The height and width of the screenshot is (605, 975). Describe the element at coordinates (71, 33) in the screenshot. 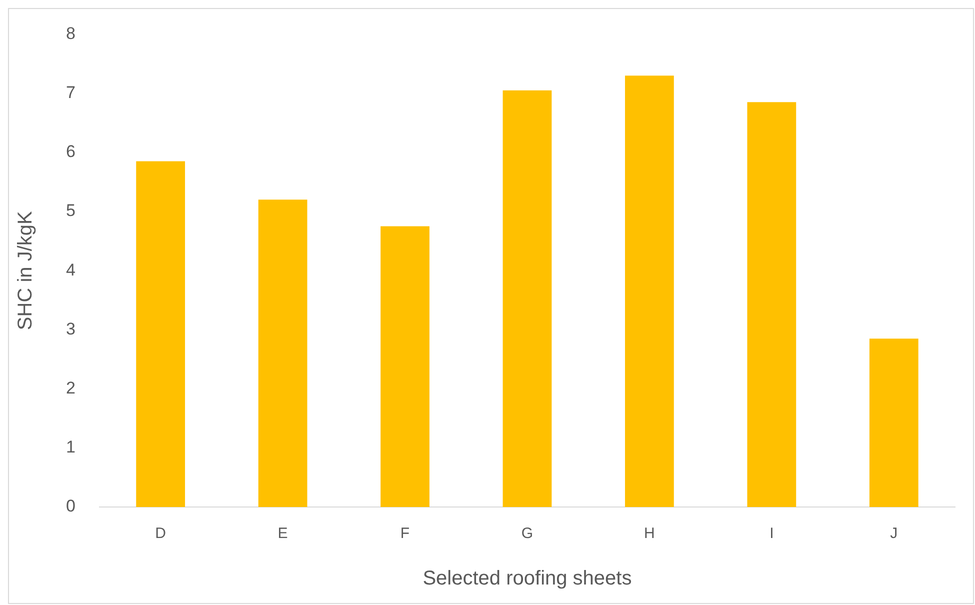

I see `y-tick-label: 8` at that location.